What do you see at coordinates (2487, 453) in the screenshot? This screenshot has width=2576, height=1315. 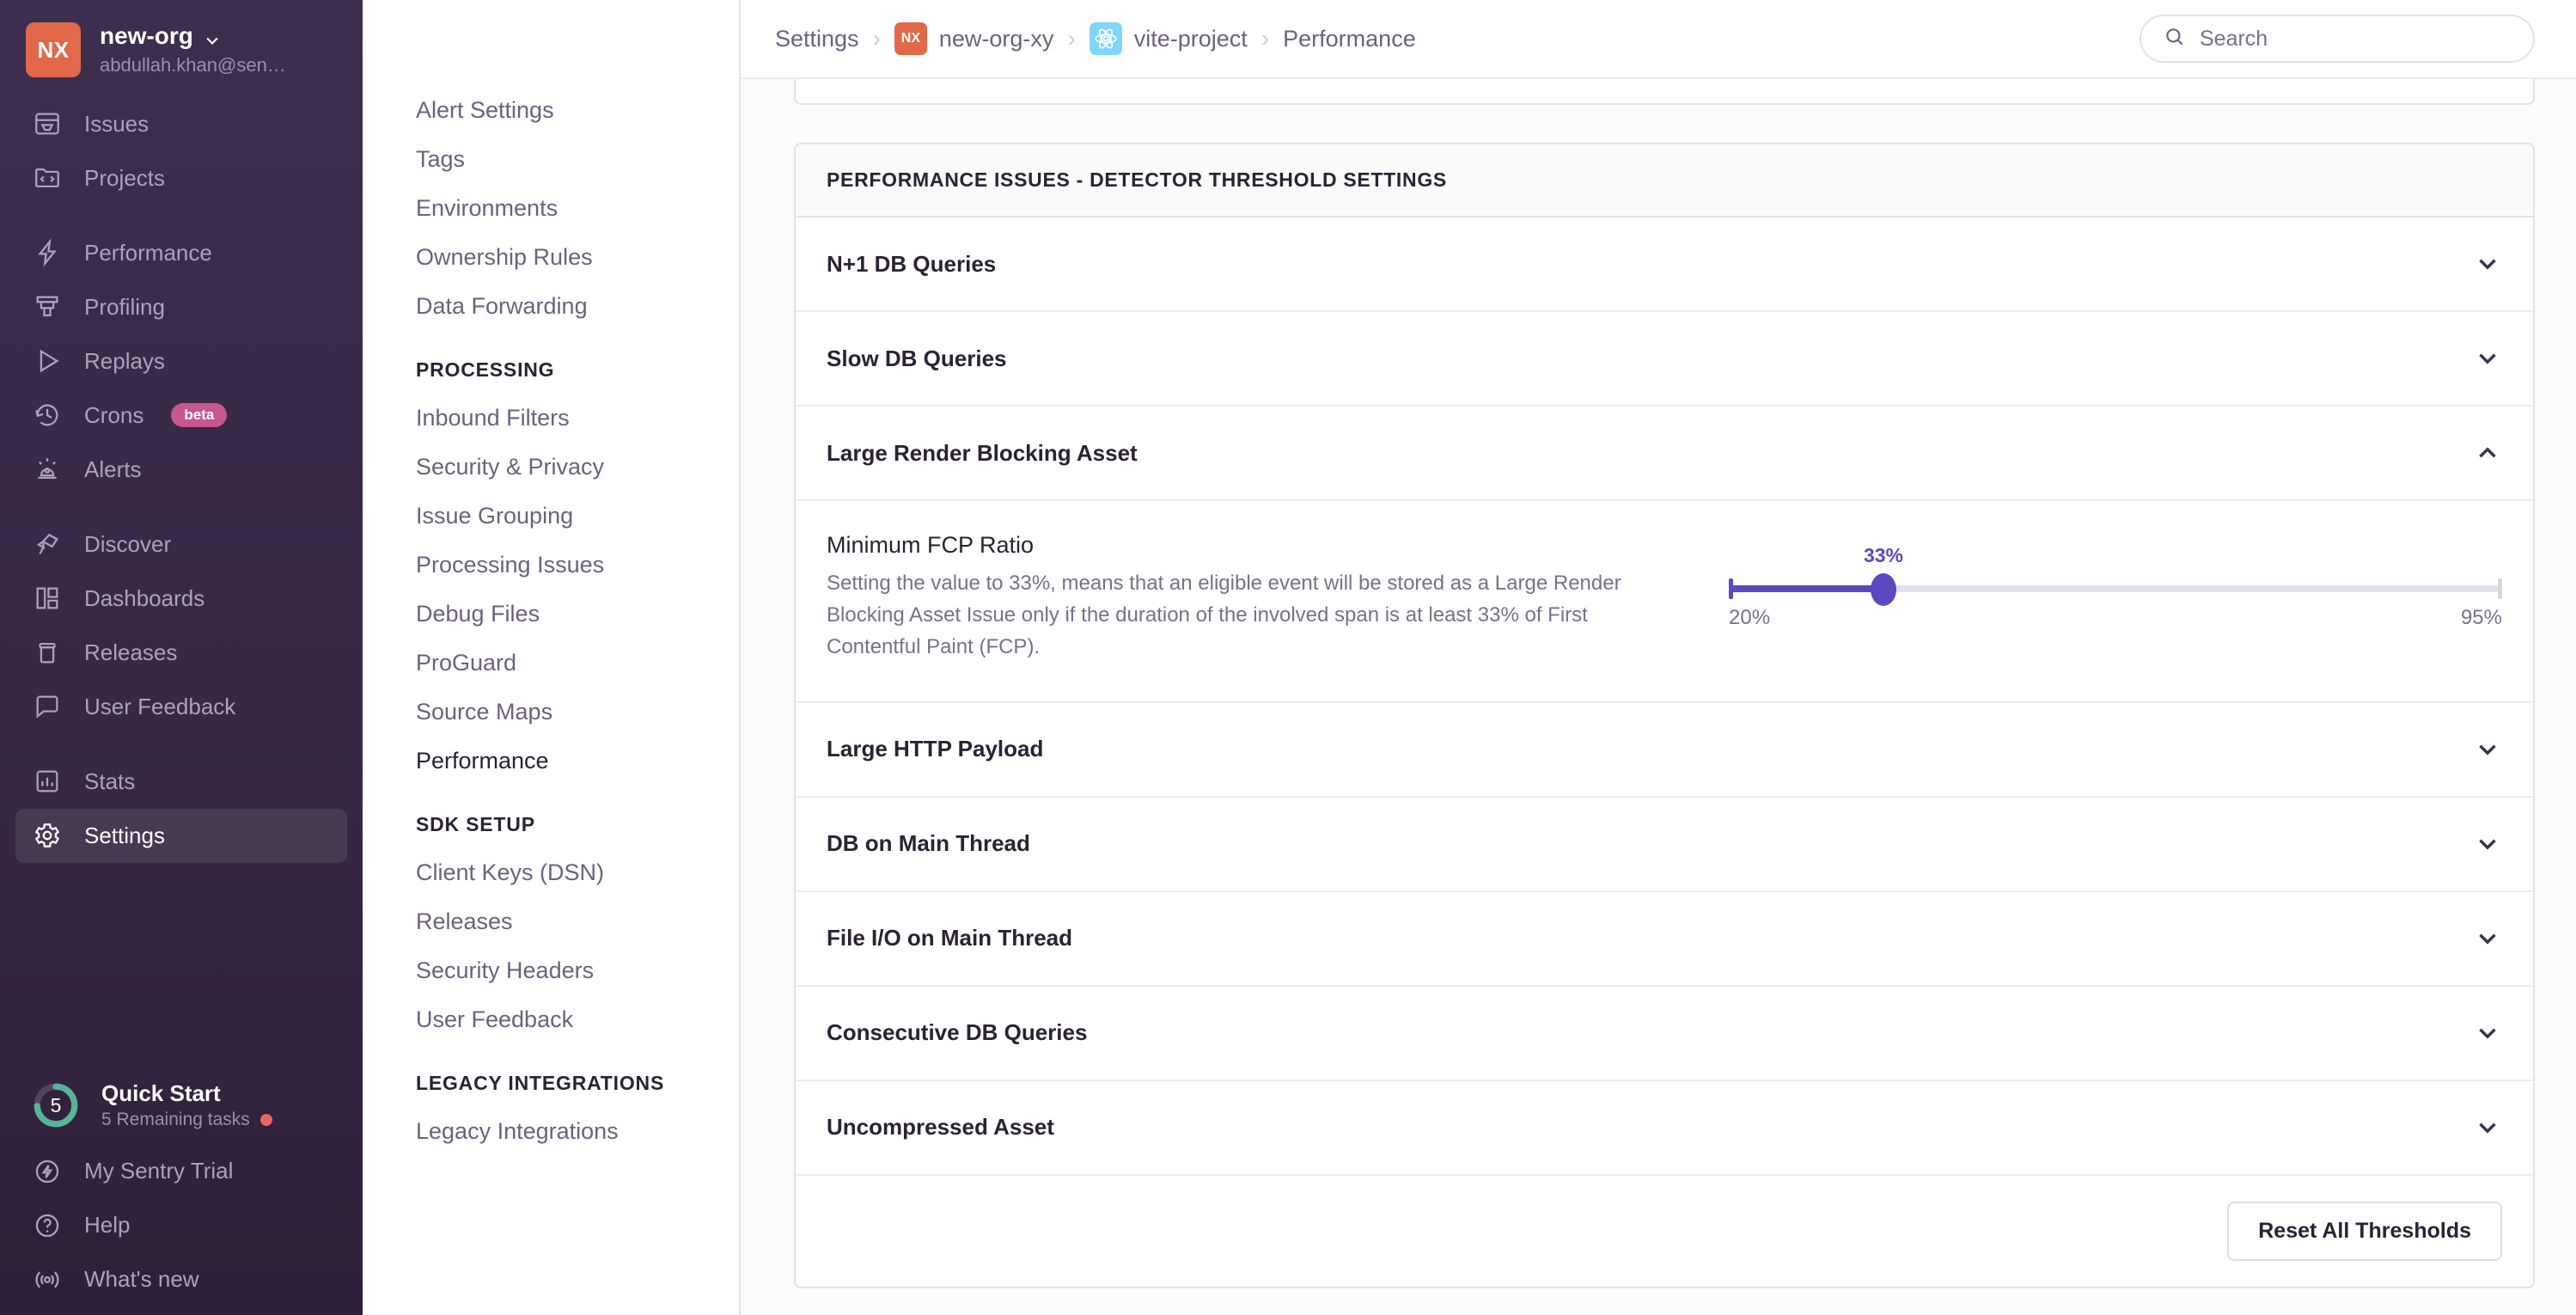 I see `chevron-up-icon` at bounding box center [2487, 453].